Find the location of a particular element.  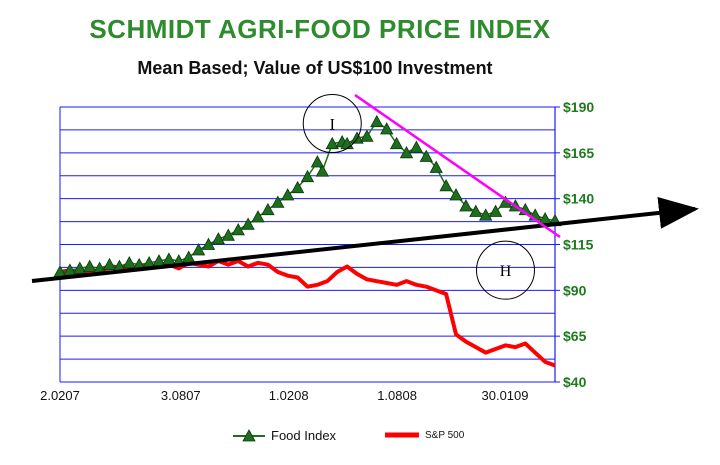

legend-label-food-index: Food Index is located at coordinates (304, 435).